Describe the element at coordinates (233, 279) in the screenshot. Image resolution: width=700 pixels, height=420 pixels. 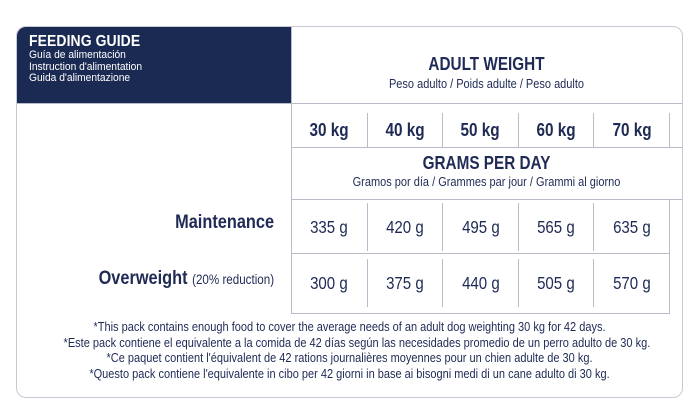
I see `reduction-note: (20% reduction)` at that location.